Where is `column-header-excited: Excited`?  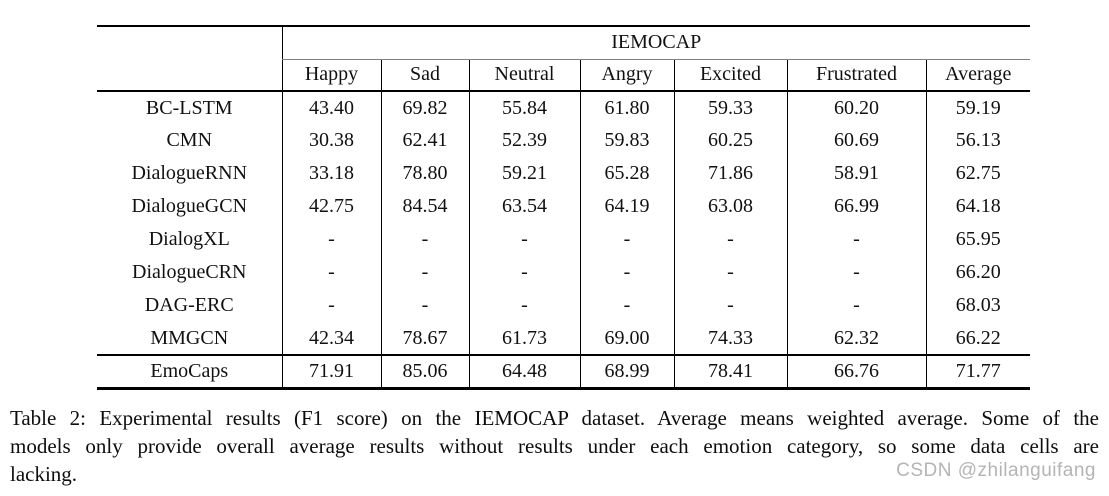 column-header-excited: Excited is located at coordinates (730, 75).